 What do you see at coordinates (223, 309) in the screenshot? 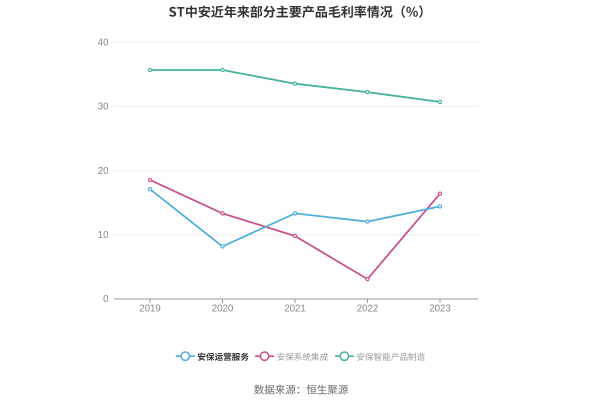
I see `svg-text: 2020` at bounding box center [223, 309].